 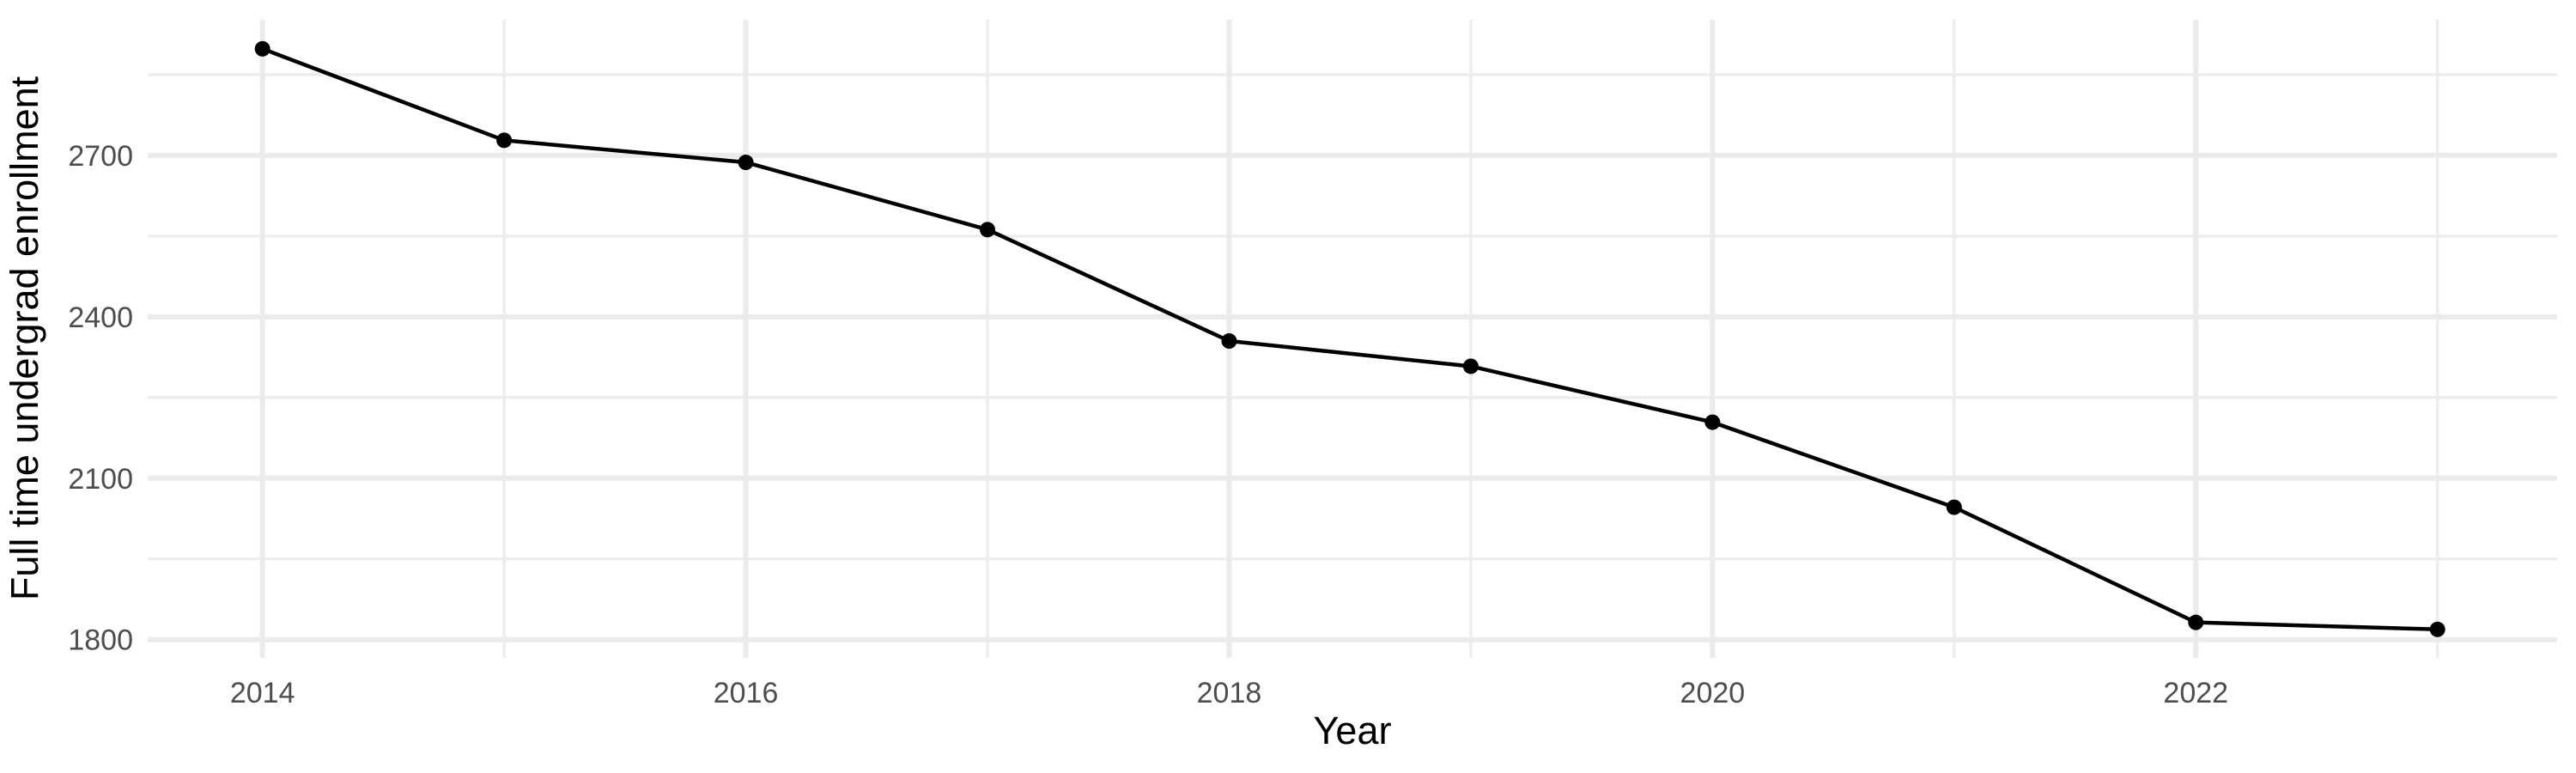 What do you see at coordinates (2195, 693) in the screenshot?
I see `x-tick-label: 2022` at bounding box center [2195, 693].